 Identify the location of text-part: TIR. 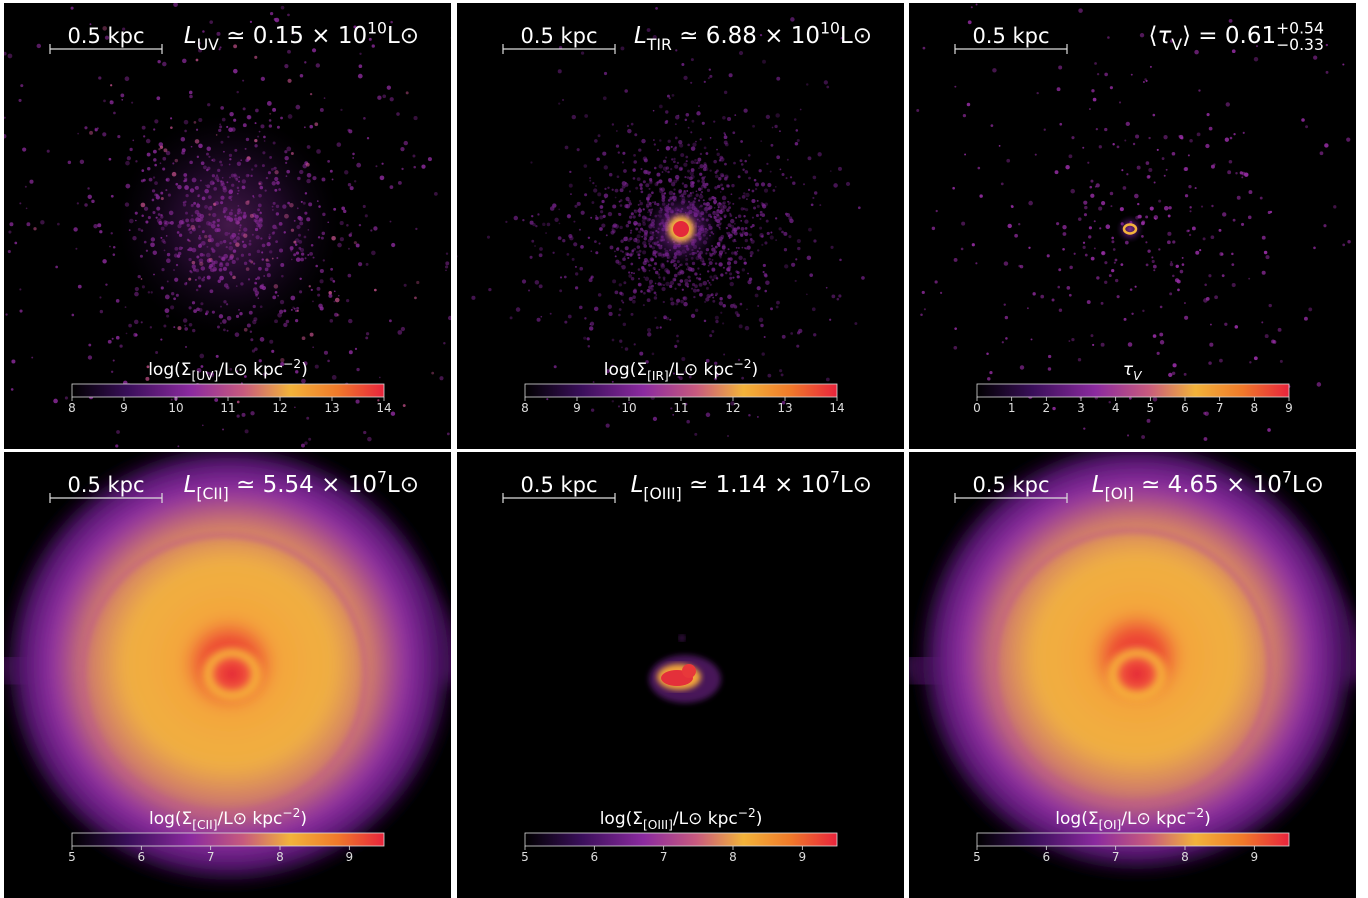
(659, 45).